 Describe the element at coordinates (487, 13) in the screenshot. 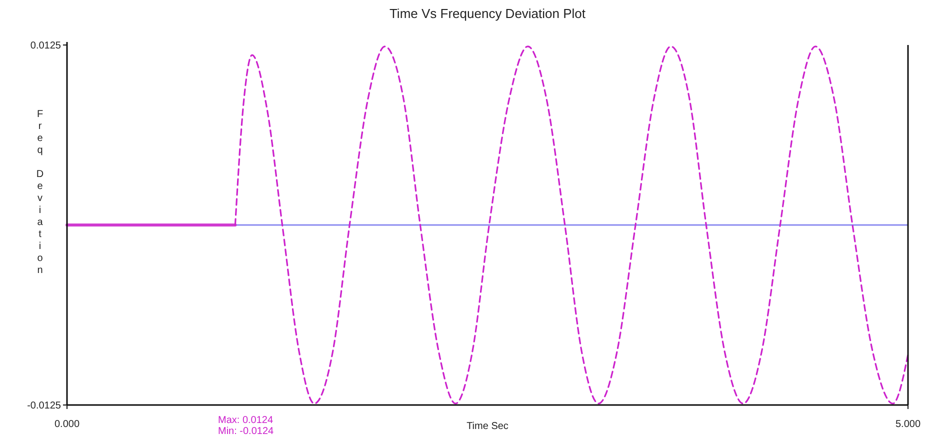

I see `chart-title: Time Vs Frequency Deviation Plot` at that location.